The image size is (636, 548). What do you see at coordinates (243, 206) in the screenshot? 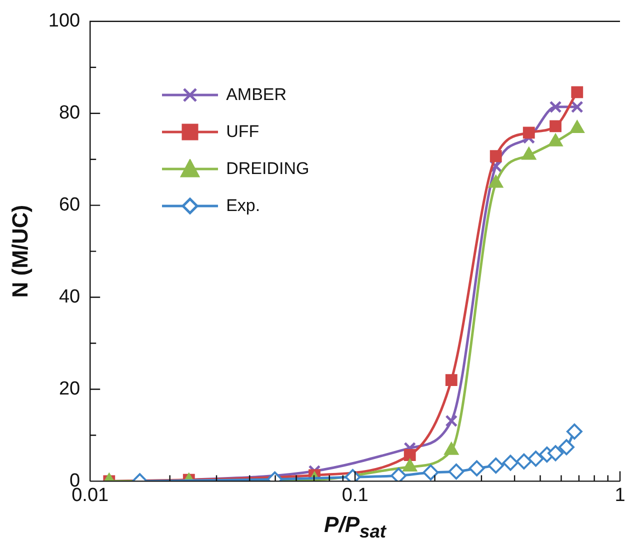
I see `legend-label: Exp.` at bounding box center [243, 206].